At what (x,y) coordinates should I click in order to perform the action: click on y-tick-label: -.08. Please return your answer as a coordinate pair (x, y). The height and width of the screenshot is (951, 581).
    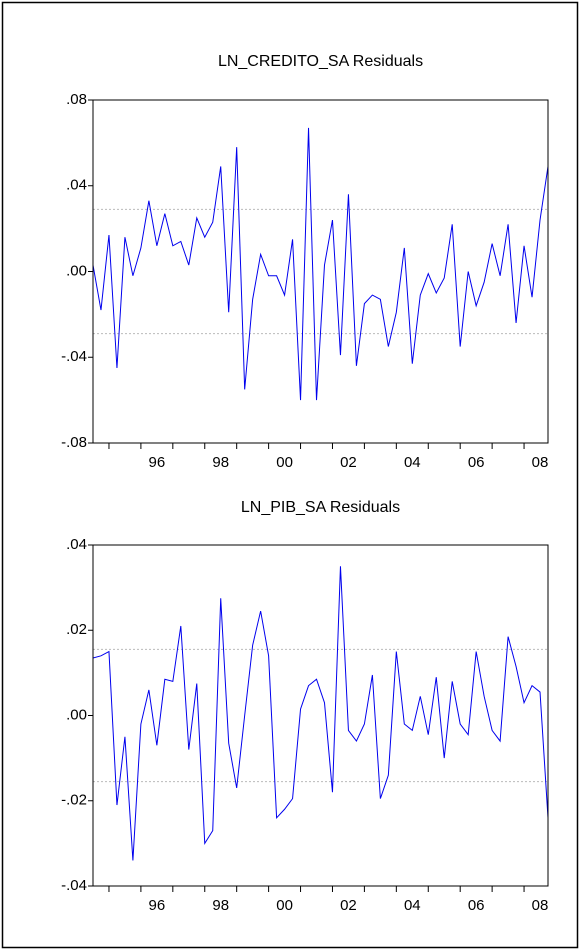
    Looking at the image, I should click on (74, 442).